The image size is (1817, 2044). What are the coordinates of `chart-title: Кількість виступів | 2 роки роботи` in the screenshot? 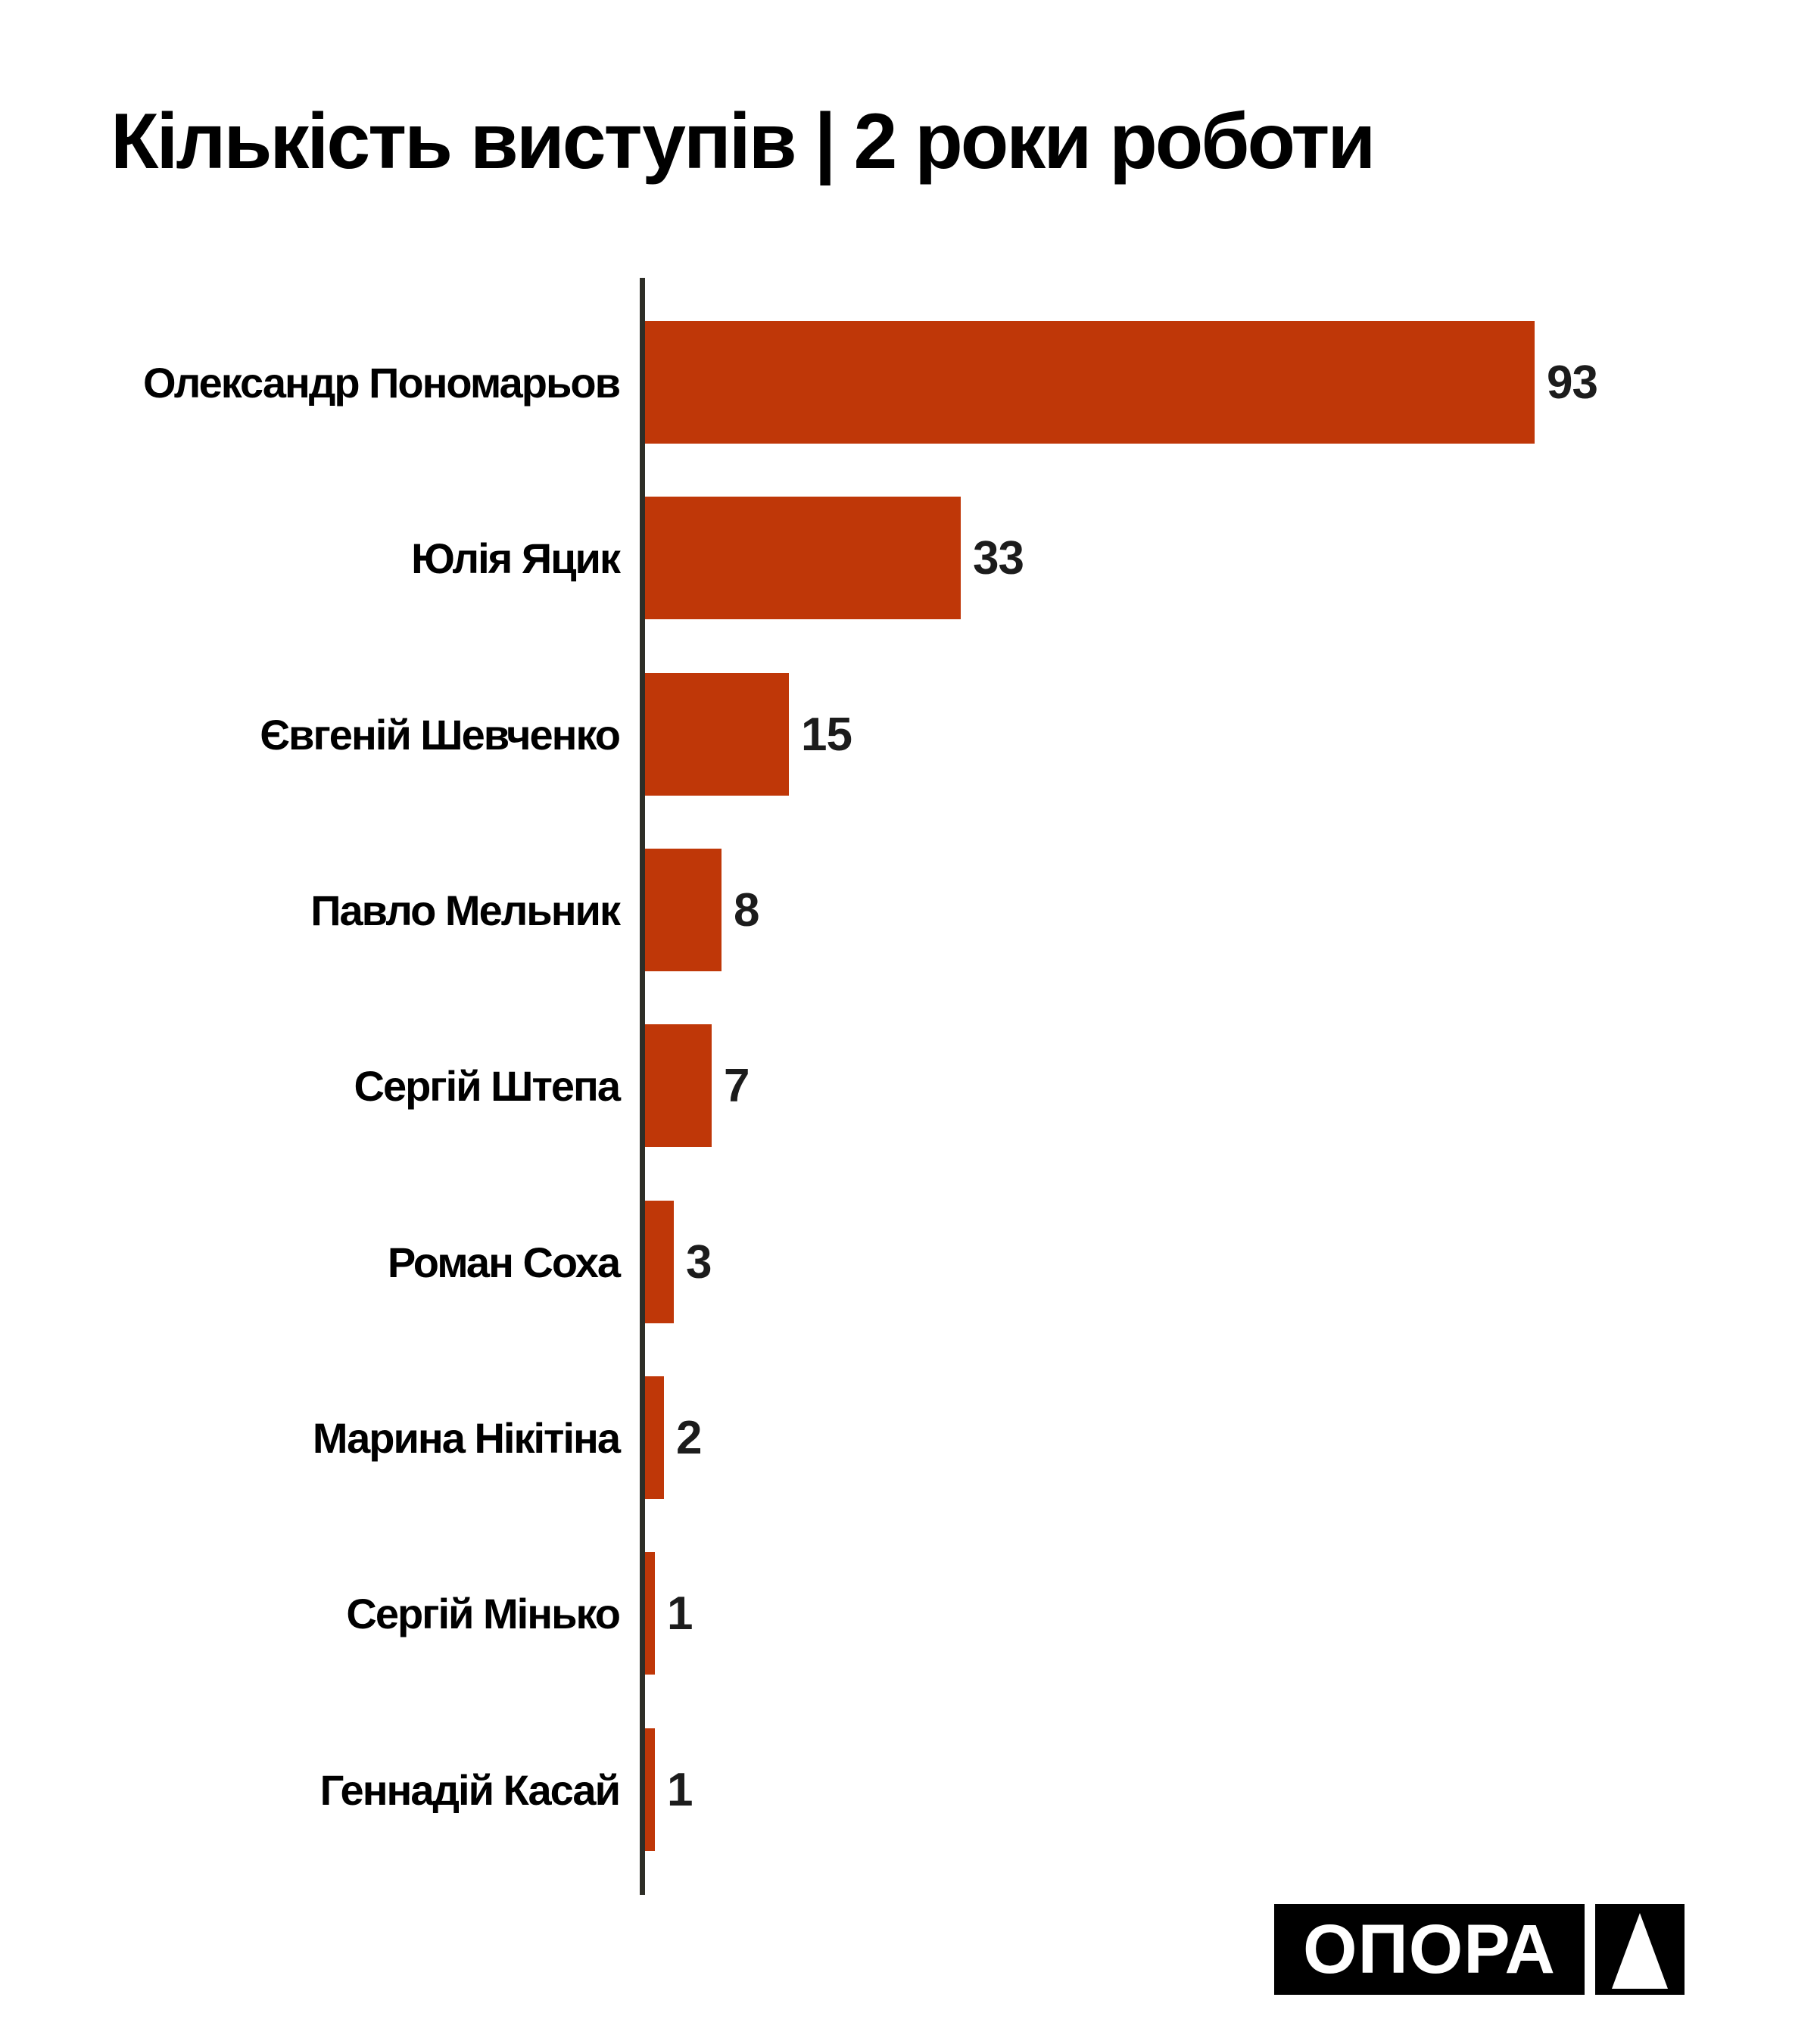 It's located at (743, 141).